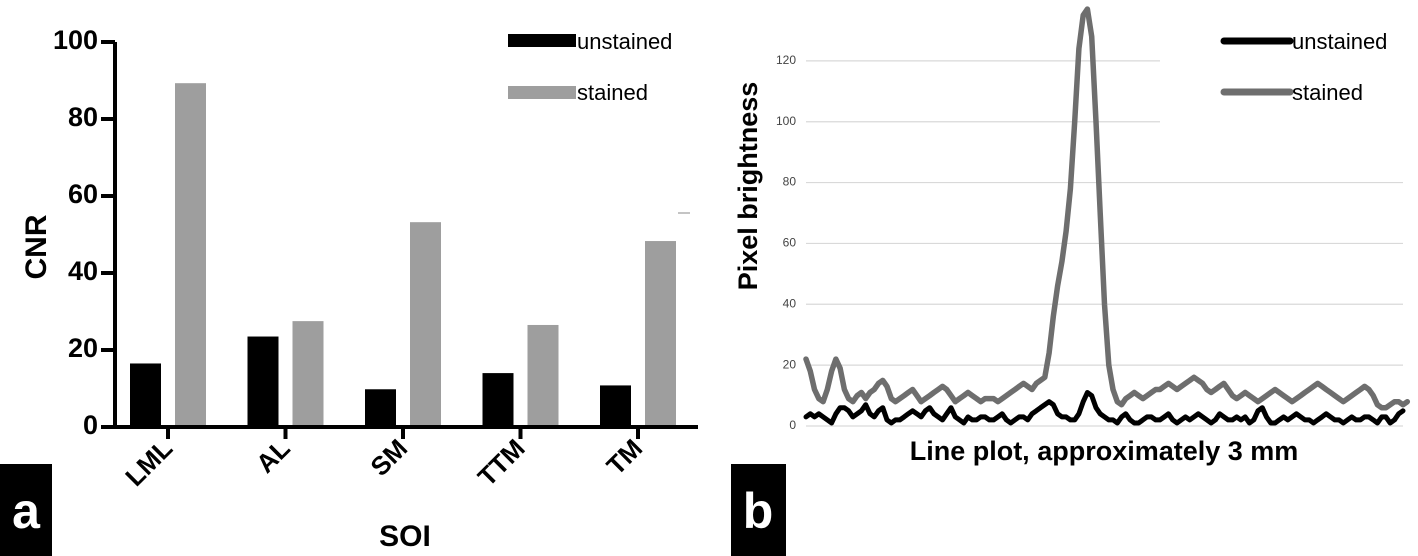 Image resolution: width=1418 pixels, height=556 pixels. Describe the element at coordinates (83, 271) in the screenshot. I see `bar-chart-y-tick-label: 40` at that location.